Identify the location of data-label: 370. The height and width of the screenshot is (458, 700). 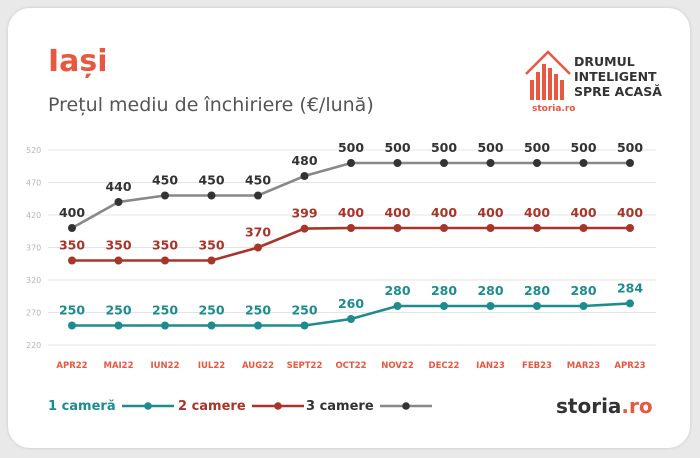
(258, 232).